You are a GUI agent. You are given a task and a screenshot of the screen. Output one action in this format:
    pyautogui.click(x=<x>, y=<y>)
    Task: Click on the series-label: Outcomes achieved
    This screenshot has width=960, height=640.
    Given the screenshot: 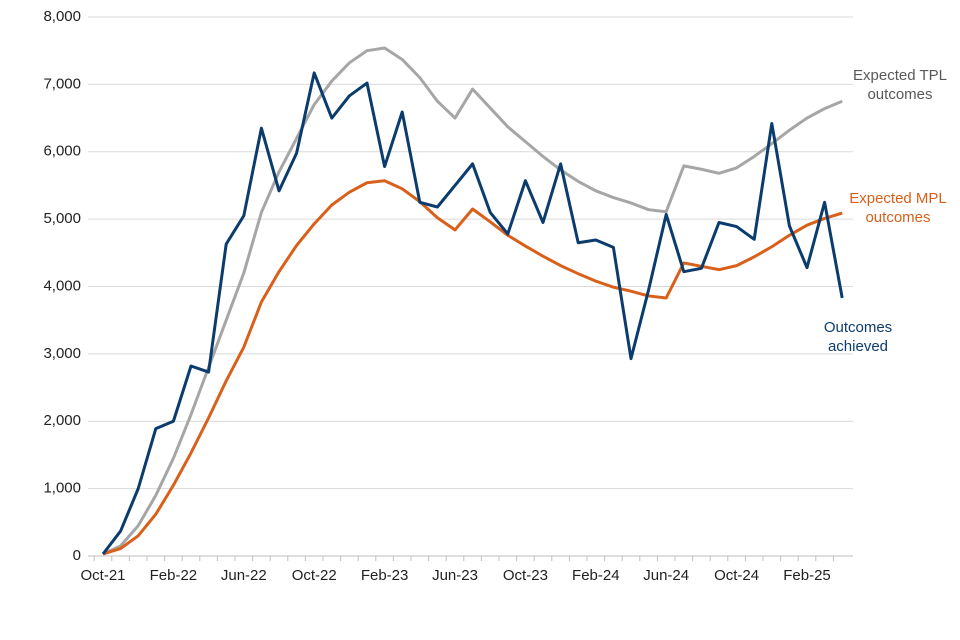 What is the action you would take?
    pyautogui.click(x=858, y=337)
    